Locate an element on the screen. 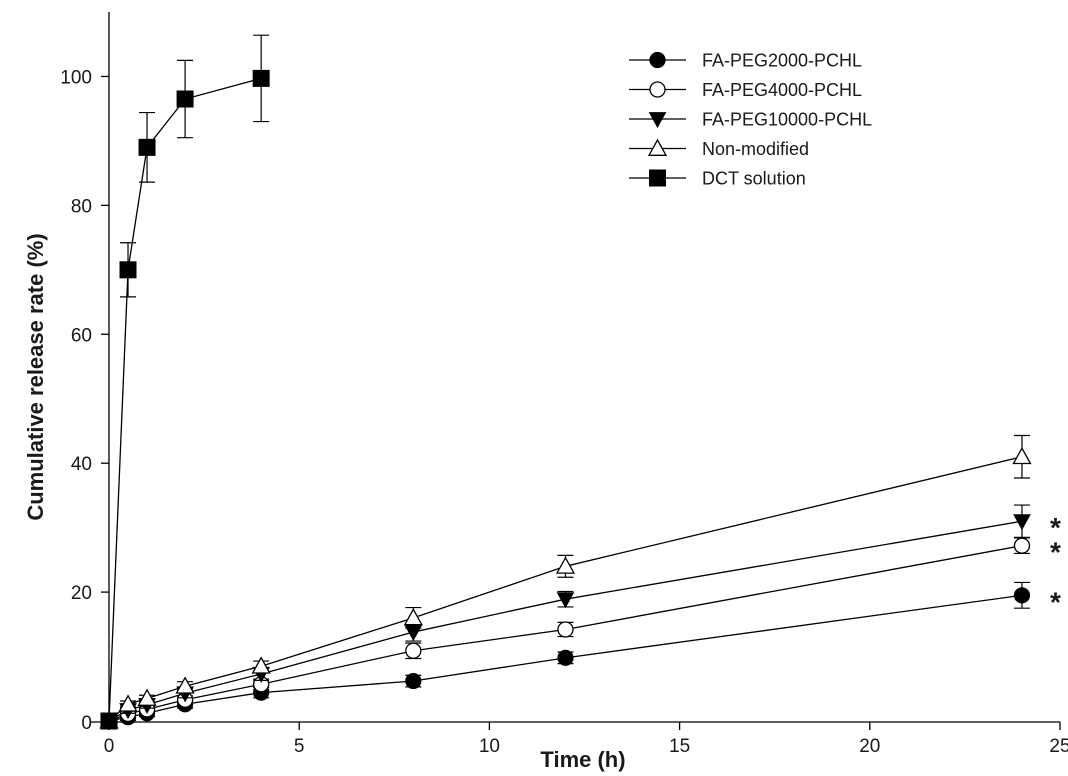 The height and width of the screenshot is (776, 1068). legend-item-3: Non-modified is located at coordinates (719, 148).